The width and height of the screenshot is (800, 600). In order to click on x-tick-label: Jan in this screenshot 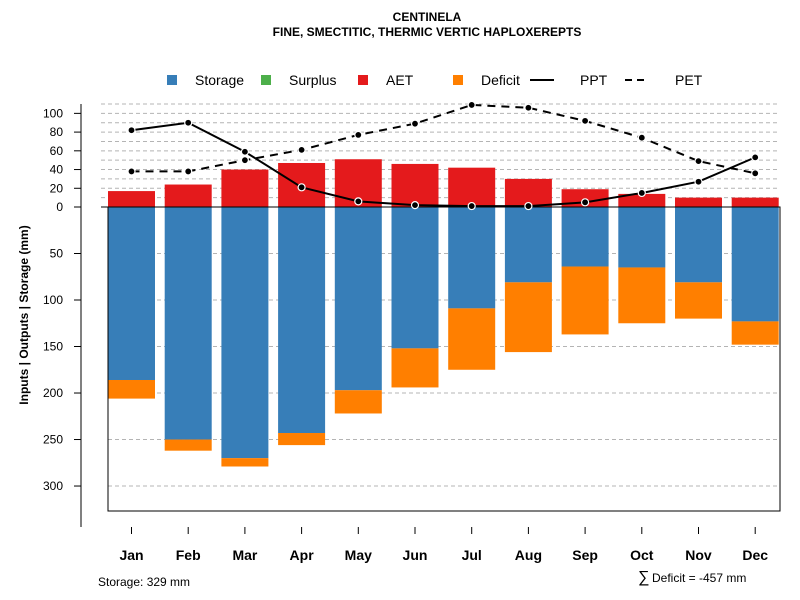, I will do `click(131, 555)`.